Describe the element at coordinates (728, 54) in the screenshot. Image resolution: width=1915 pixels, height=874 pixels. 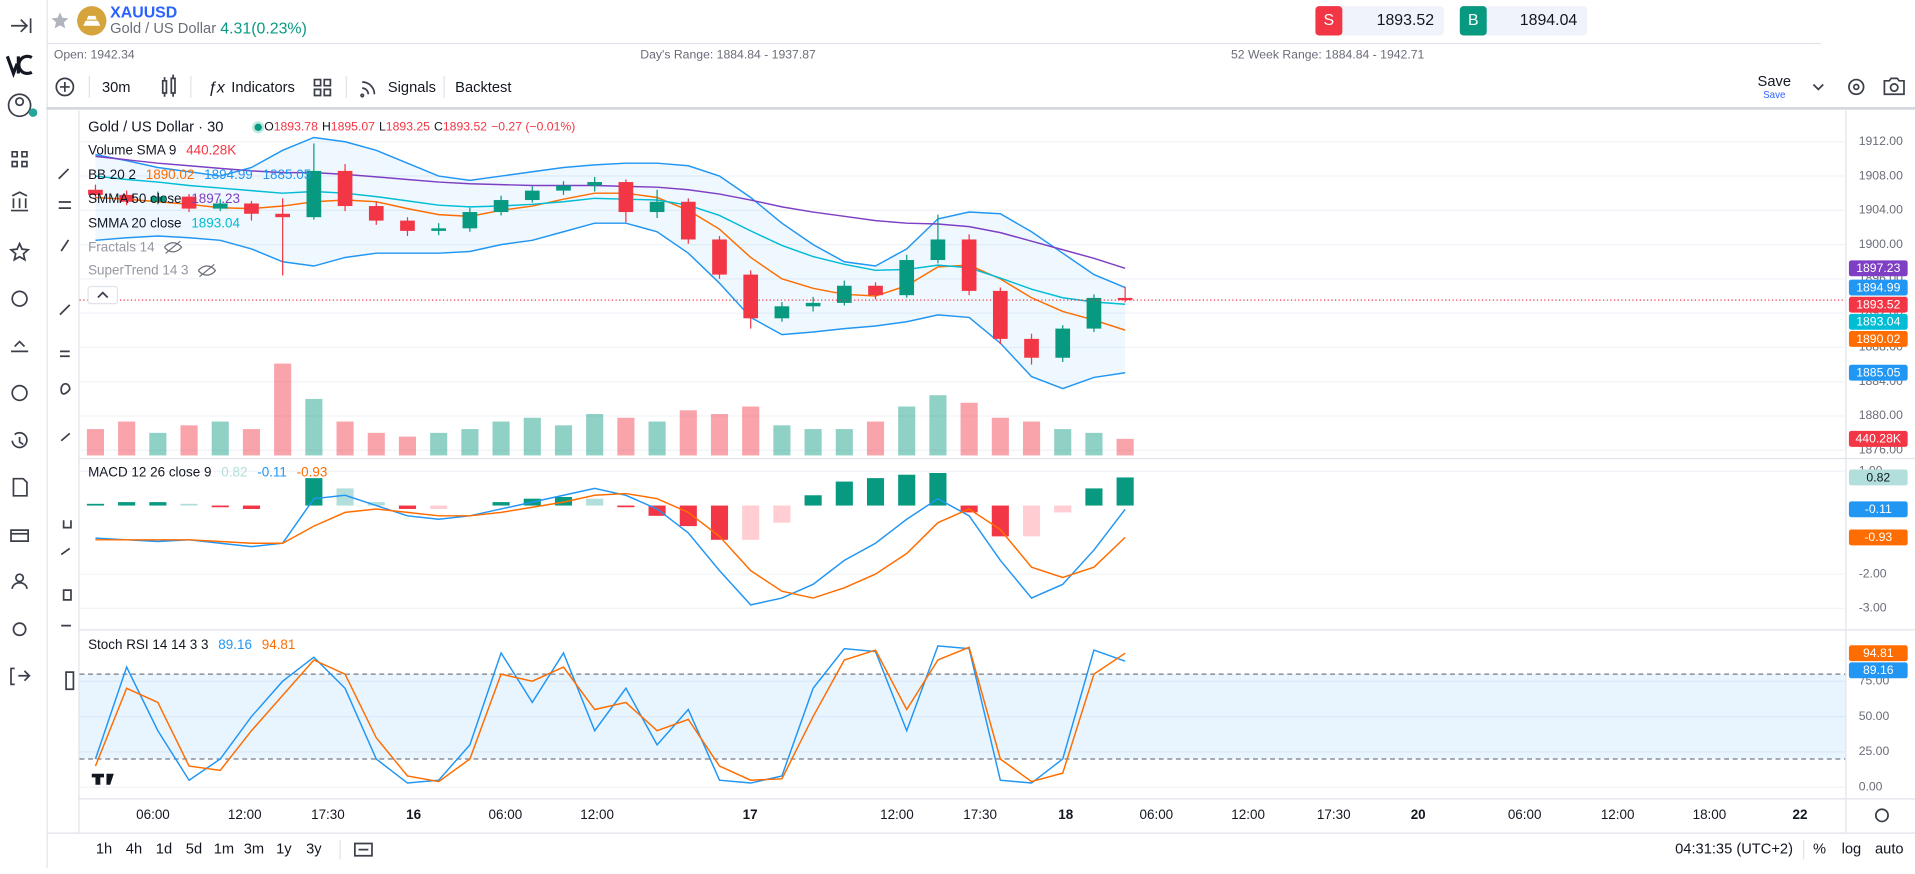
I see `day-range: Day's Range: 1884.84 - 1937.87` at that location.